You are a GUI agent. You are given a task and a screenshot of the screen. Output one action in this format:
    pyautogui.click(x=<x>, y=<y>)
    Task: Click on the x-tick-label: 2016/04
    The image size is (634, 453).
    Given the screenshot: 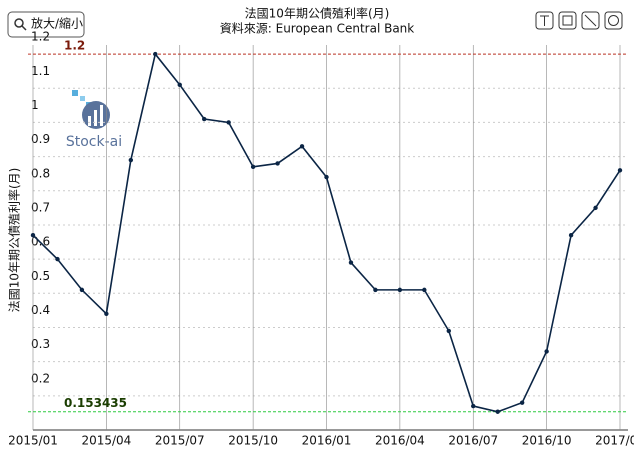 What is the action you would take?
    pyautogui.click(x=400, y=441)
    